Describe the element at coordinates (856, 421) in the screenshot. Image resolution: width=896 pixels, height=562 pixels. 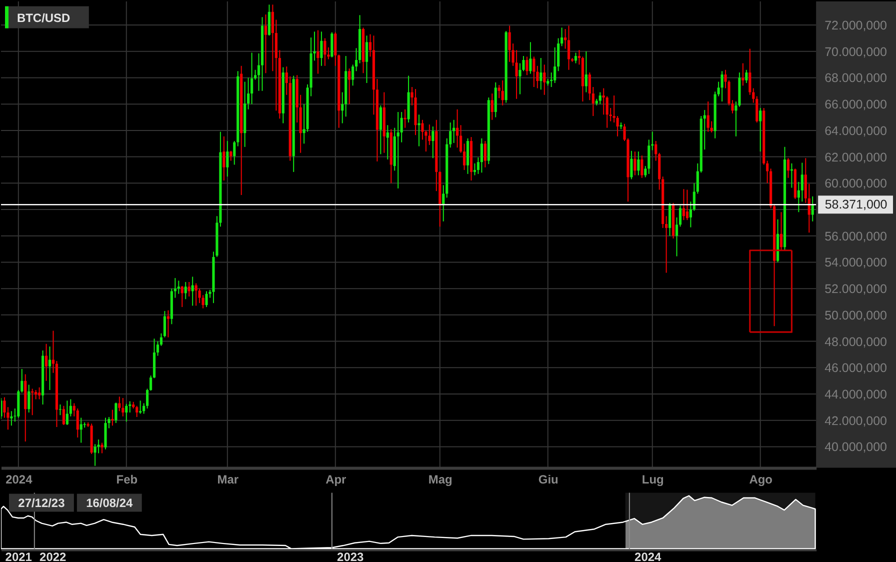
I see `y-tick-label: 42.000,000` at that location.